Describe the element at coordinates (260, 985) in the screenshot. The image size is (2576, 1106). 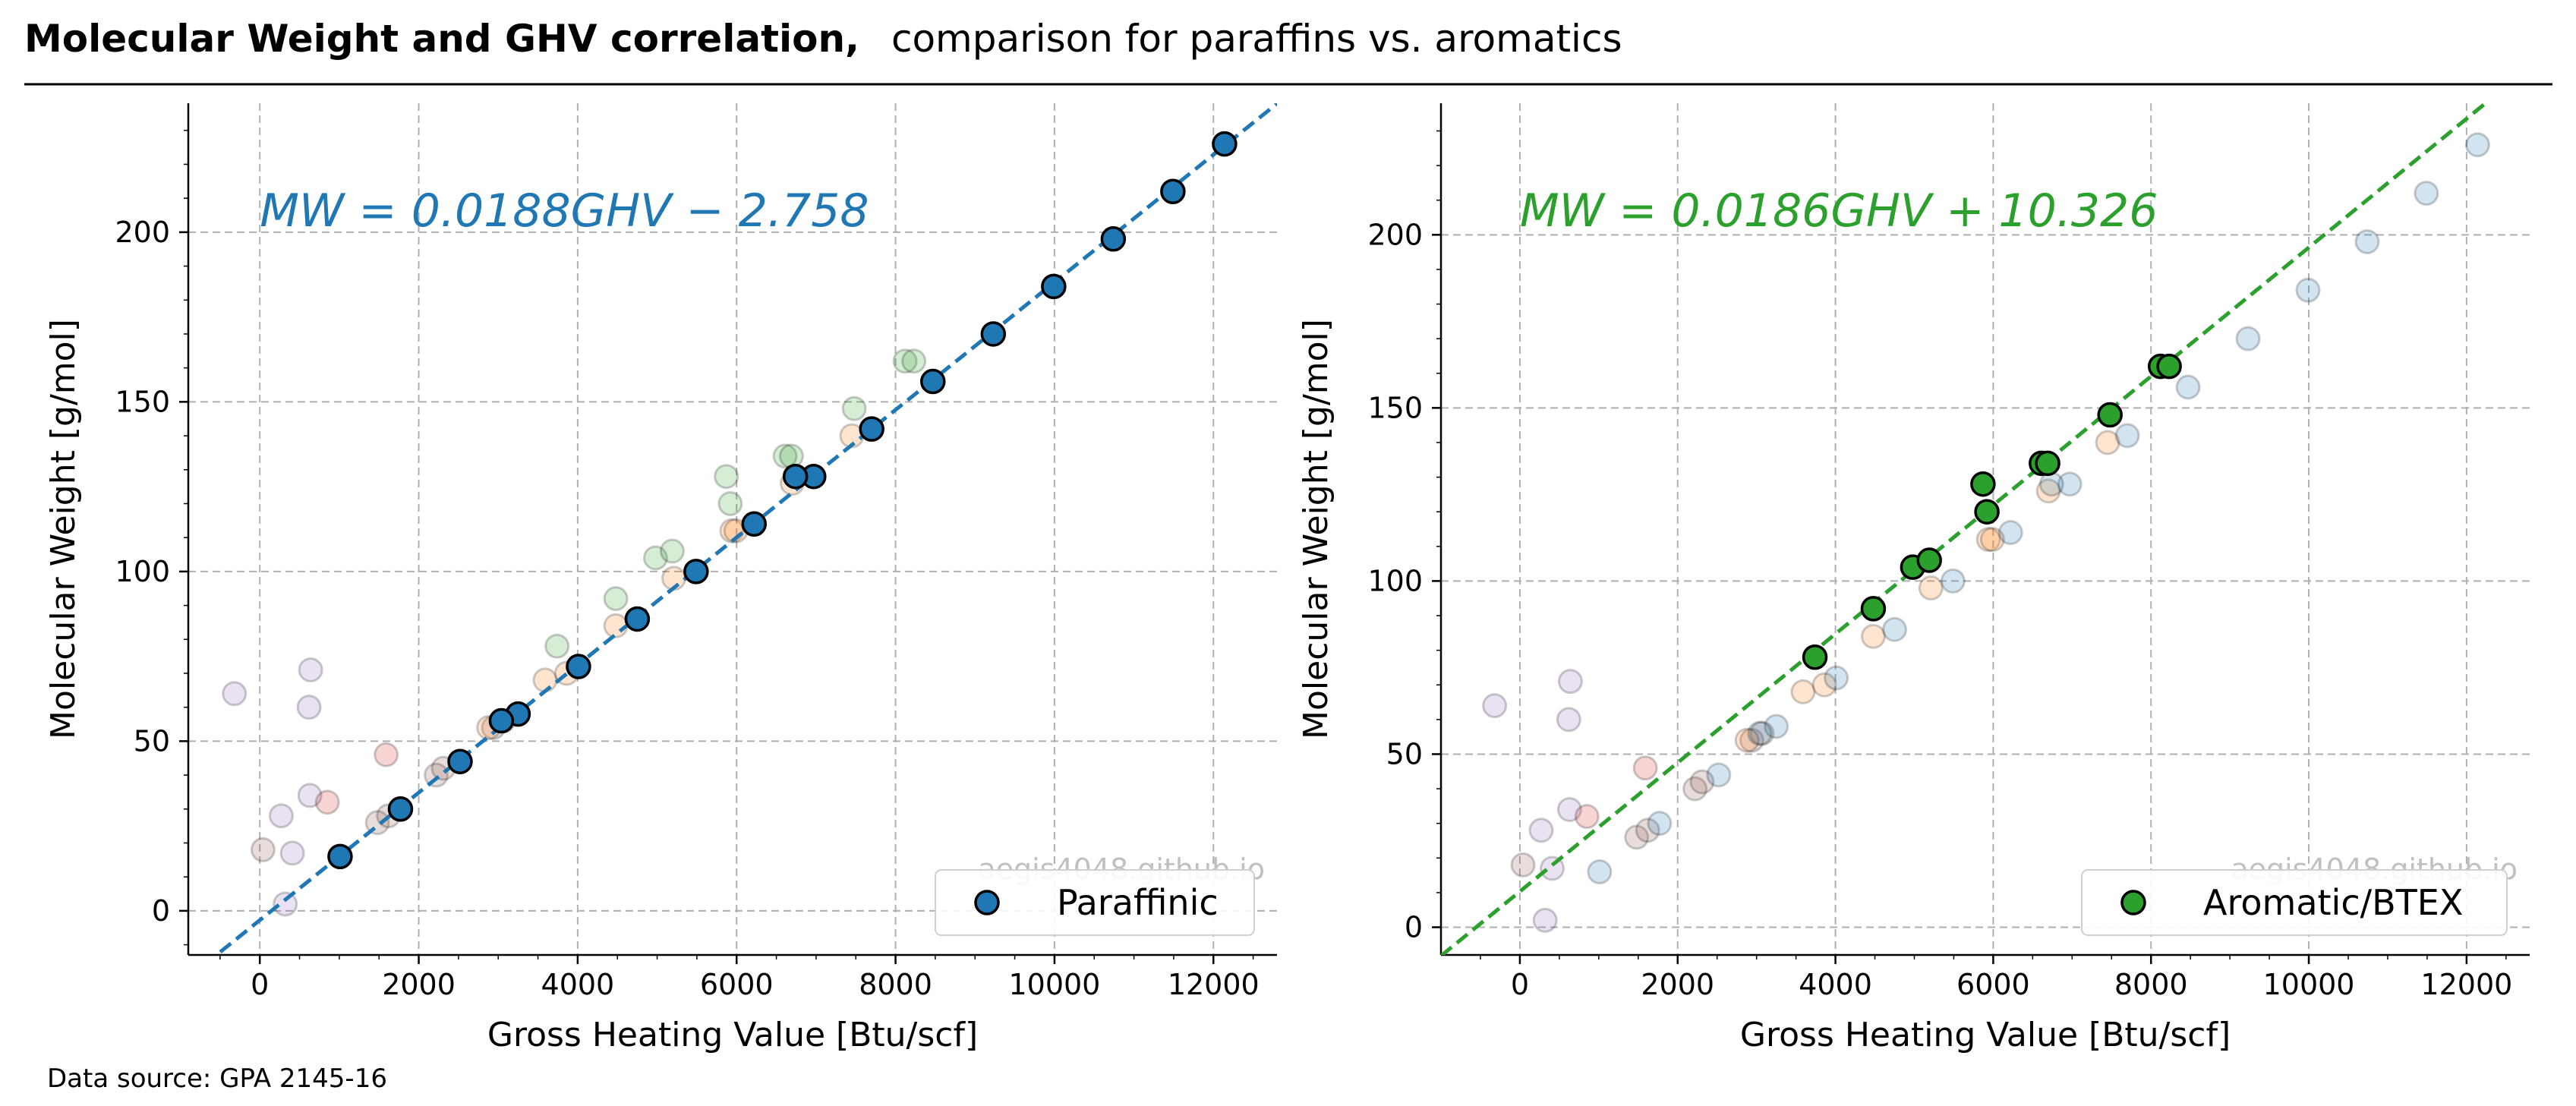
I see `x-tick-label: 0` at that location.